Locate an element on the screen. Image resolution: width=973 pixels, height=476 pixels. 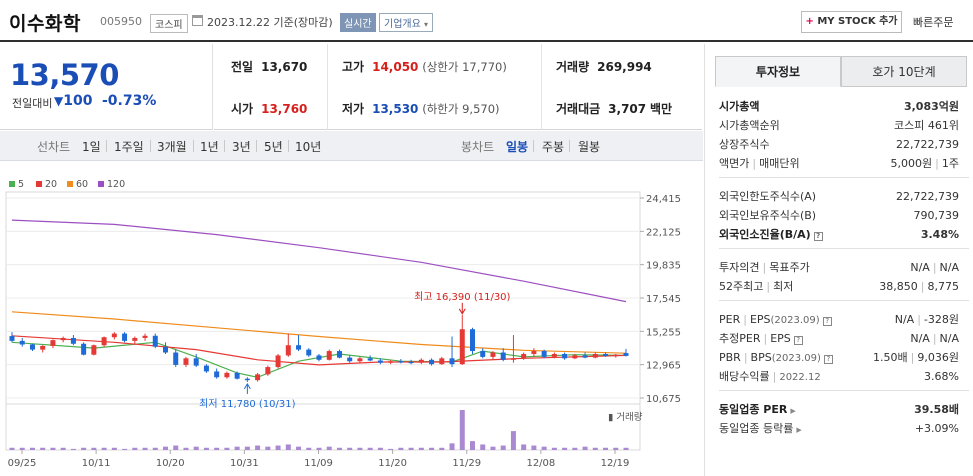
quick-order-button: 빠른주문 is located at coordinates (933, 22).